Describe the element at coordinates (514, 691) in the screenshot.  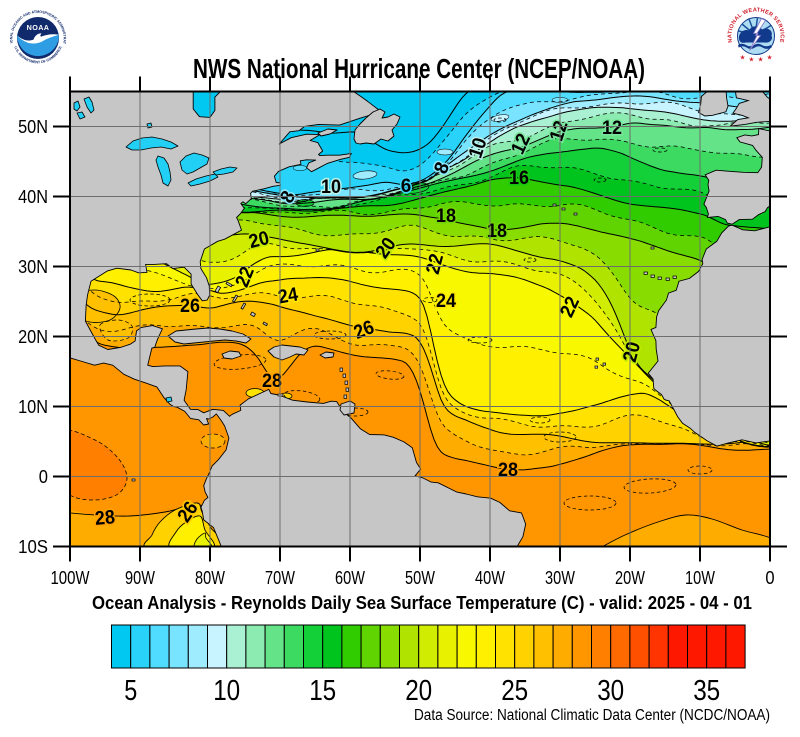
I see `svg-text: 25` at that location.